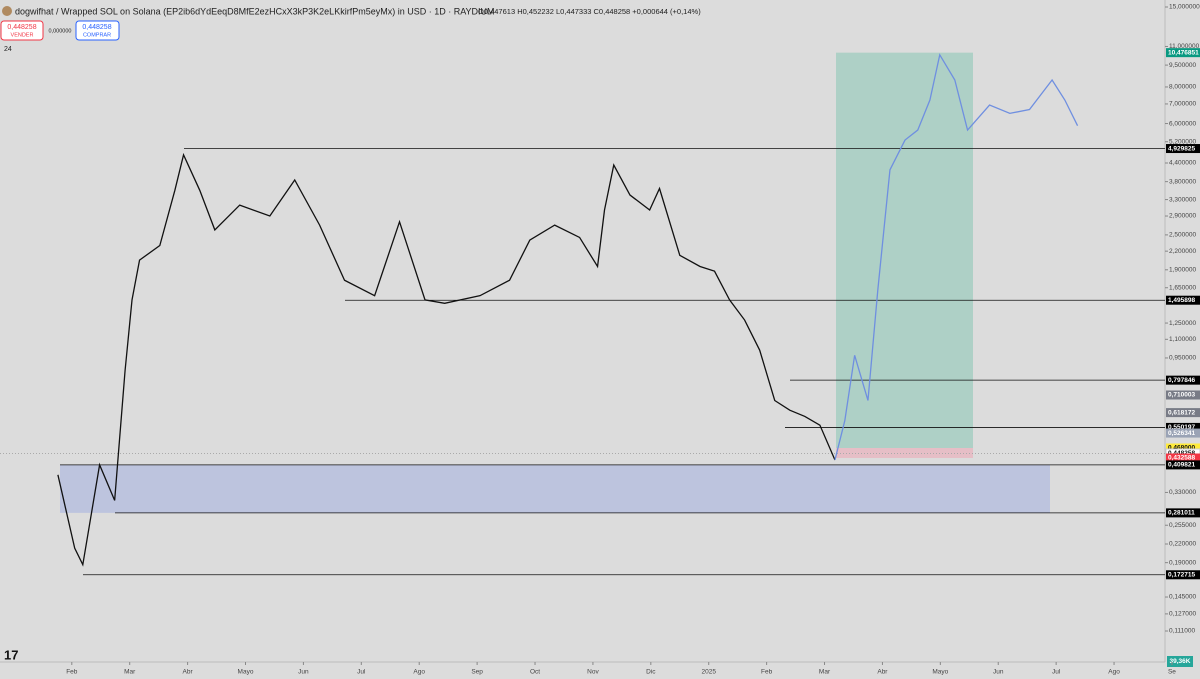 The height and width of the screenshot is (679, 1200). What do you see at coordinates (1182, 216) in the screenshot?
I see `y-tick-label: 2,900000` at bounding box center [1182, 216].